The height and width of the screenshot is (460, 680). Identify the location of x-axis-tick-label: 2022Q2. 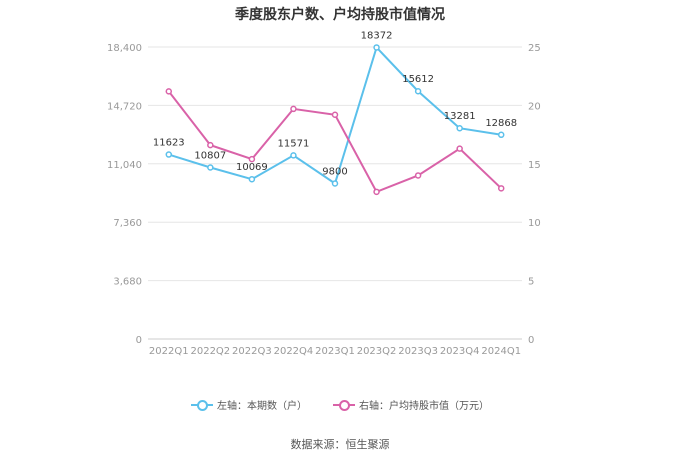
(210, 351).